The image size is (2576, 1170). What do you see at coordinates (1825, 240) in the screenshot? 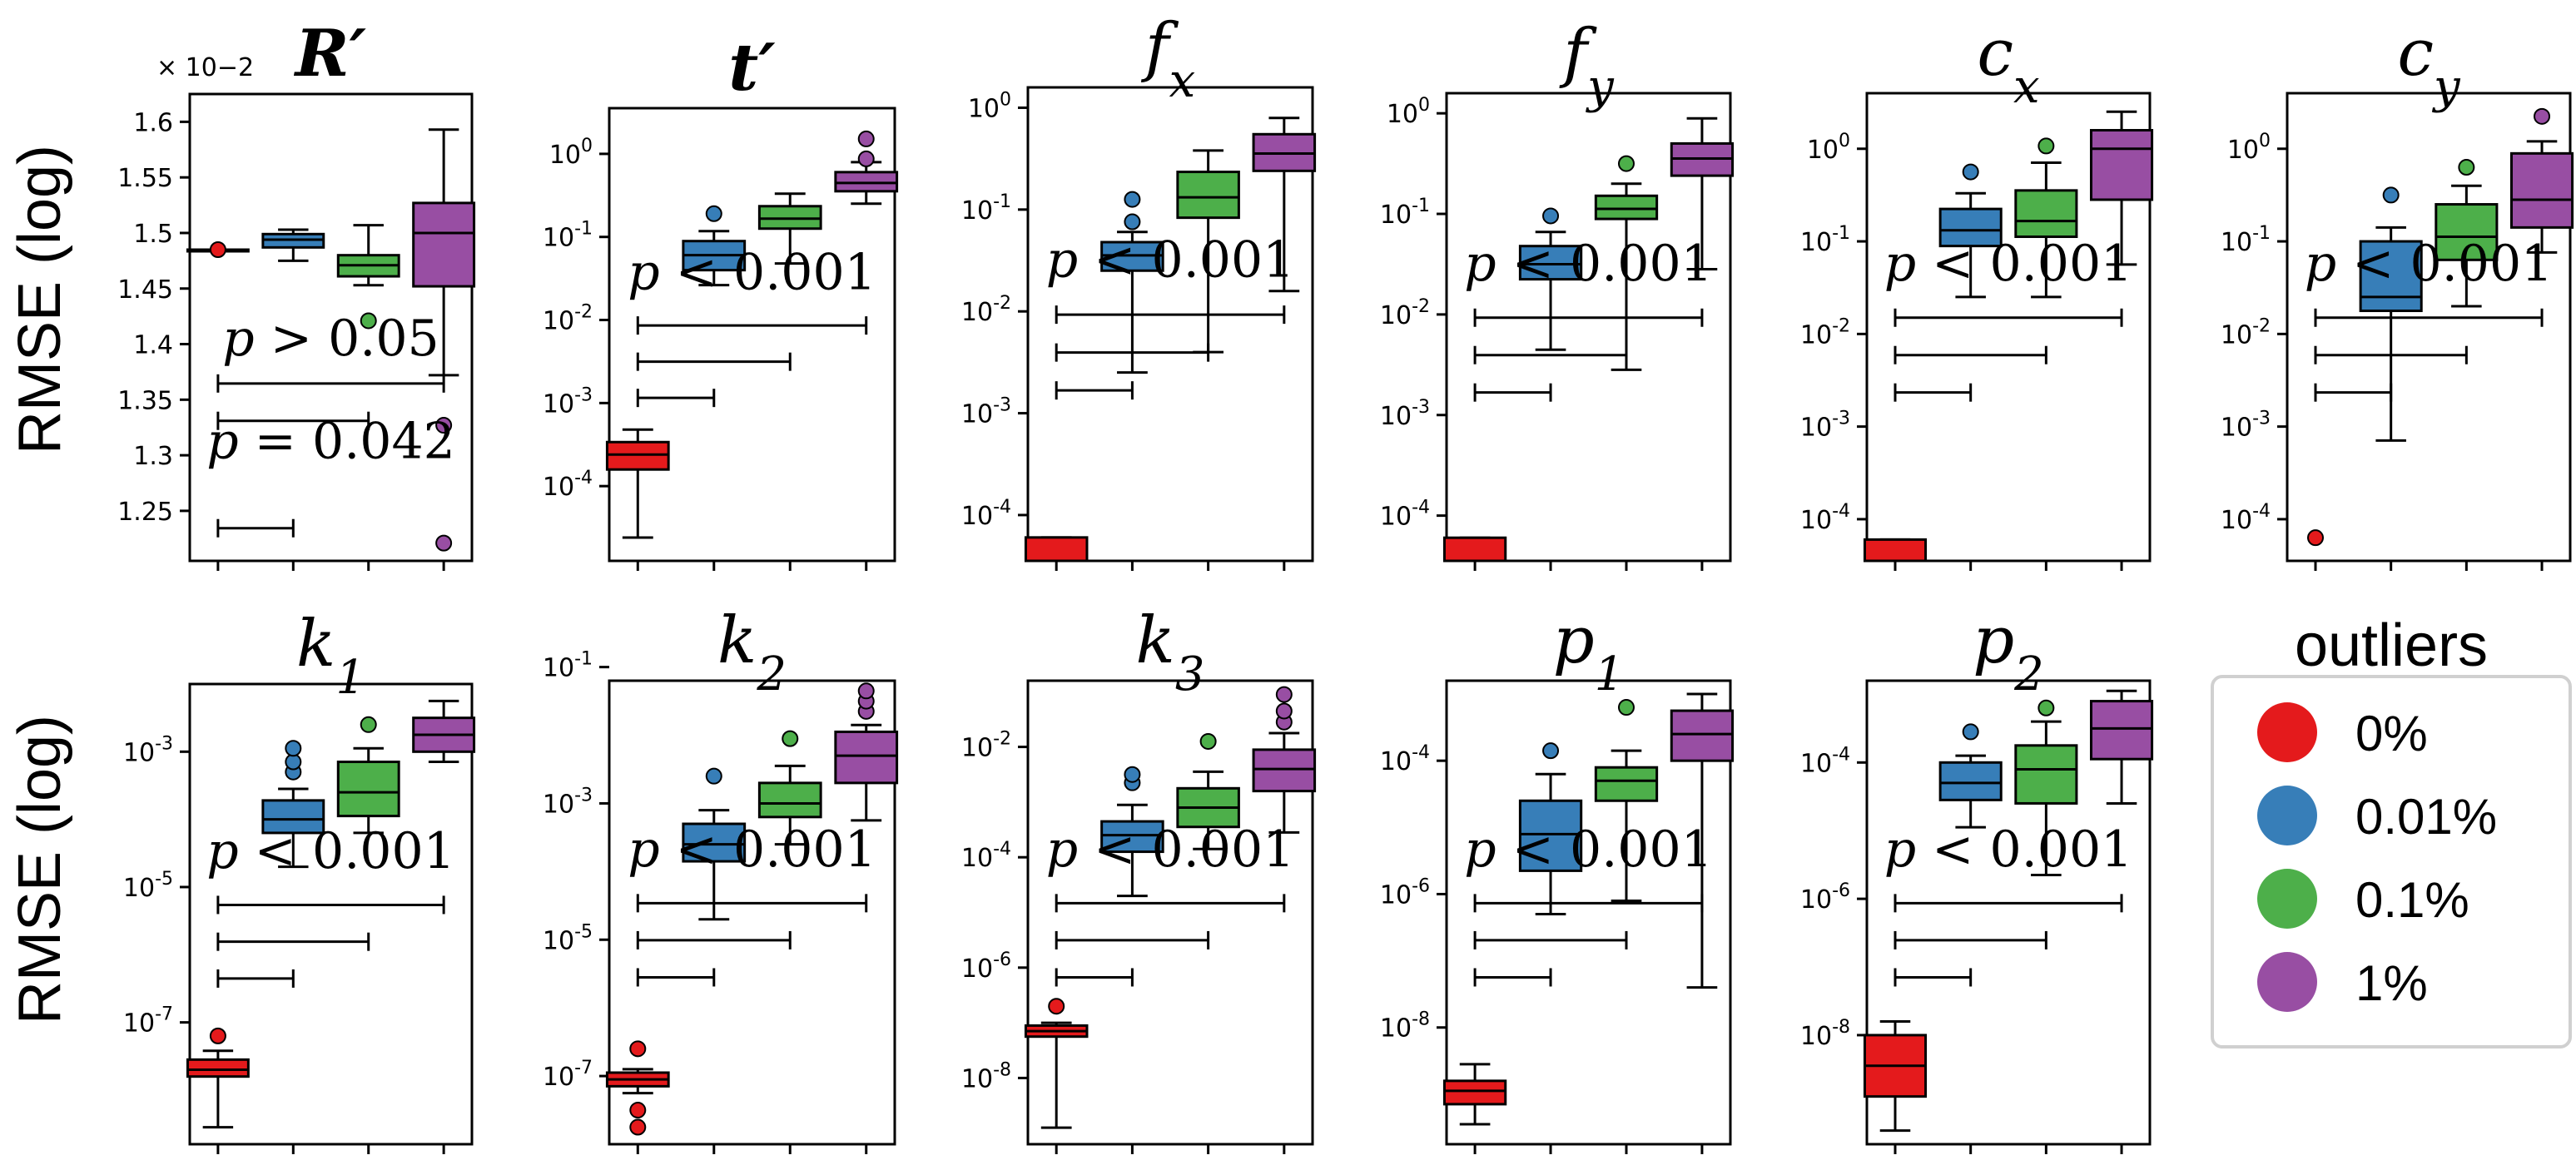
I see `y-tick-label: 10⁻¹` at bounding box center [1825, 240].